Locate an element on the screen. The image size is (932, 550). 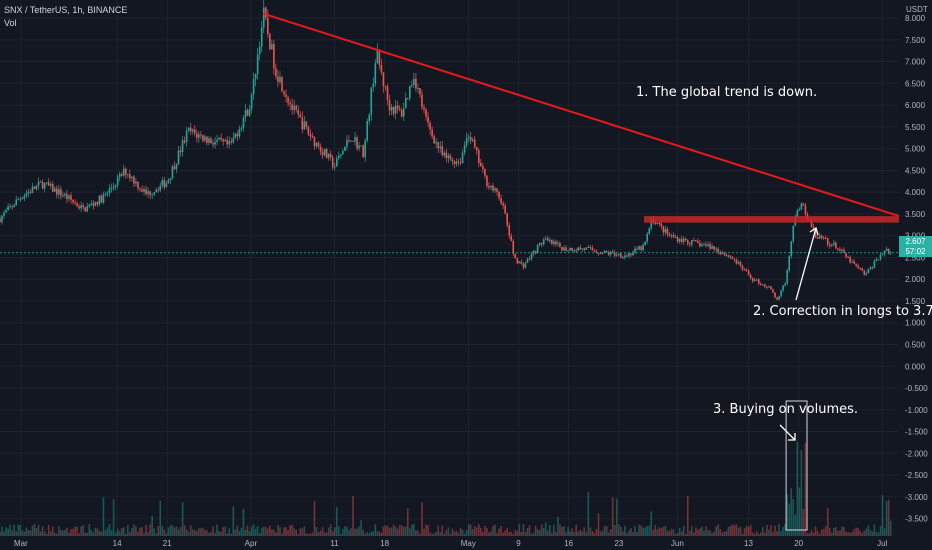
price-tick-label: -1.000 is located at coordinates (916, 410).